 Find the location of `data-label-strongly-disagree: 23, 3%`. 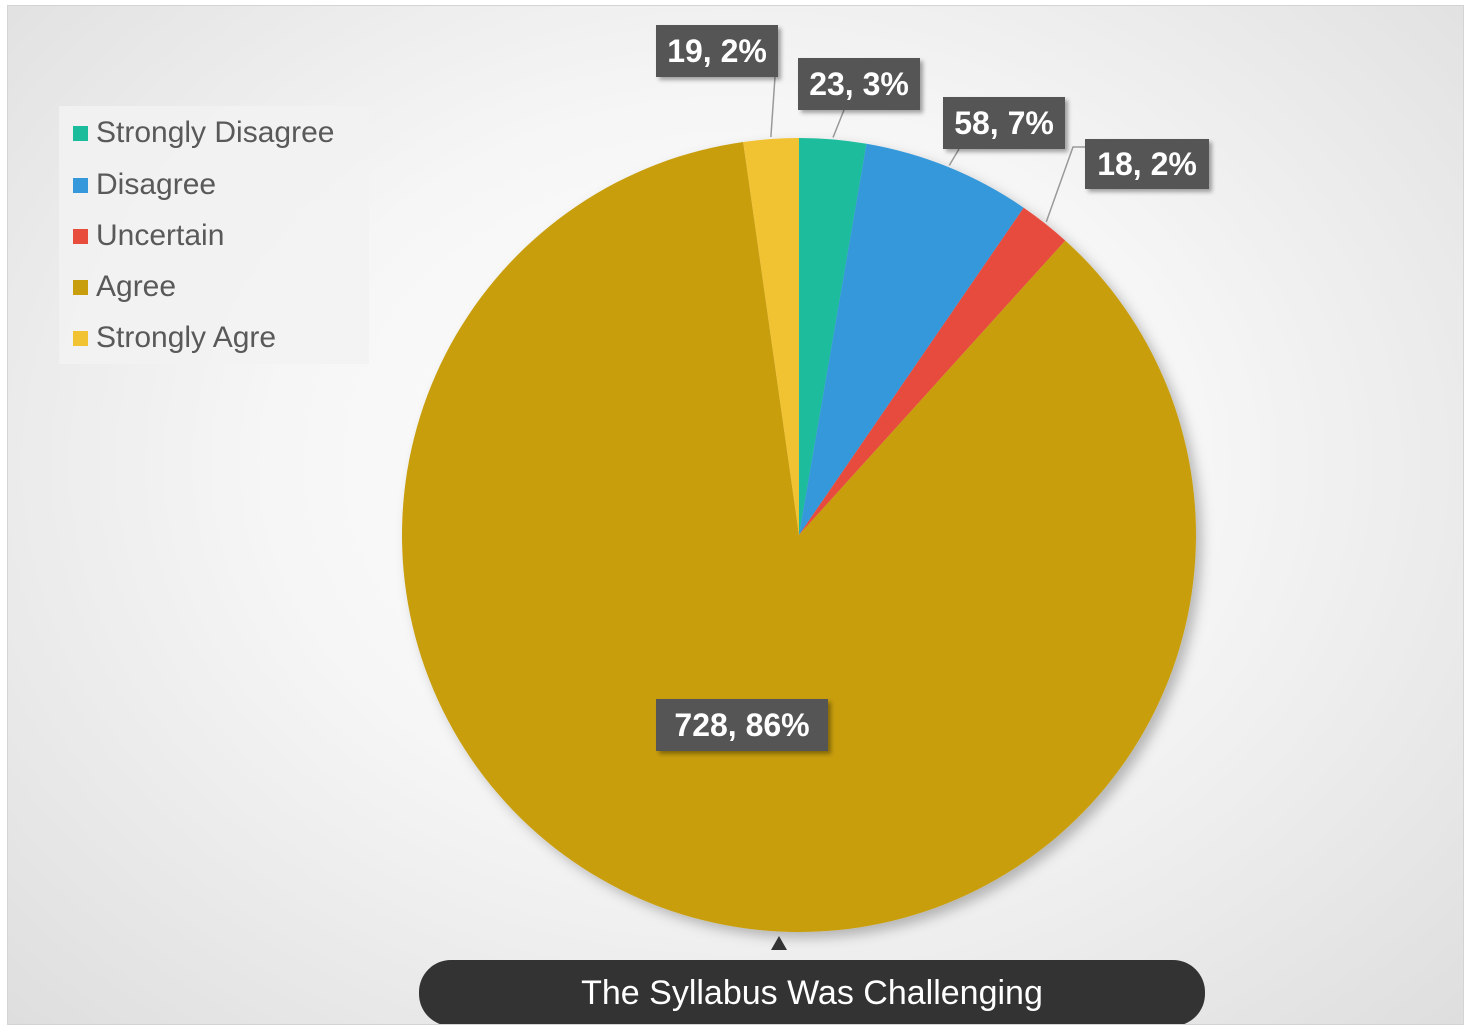

data-label-strongly-disagree: 23, 3% is located at coordinates (859, 84).